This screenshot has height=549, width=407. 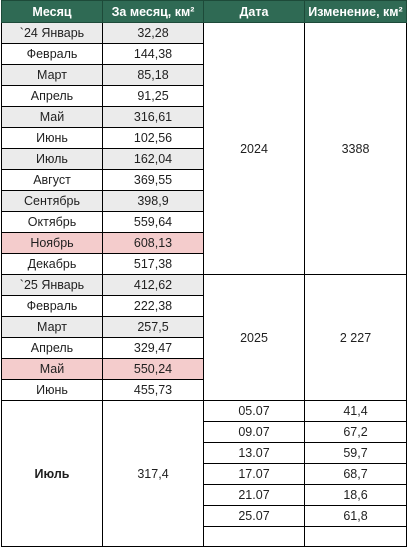 I want to click on july-change-cell: 18,6, so click(x=355, y=495).